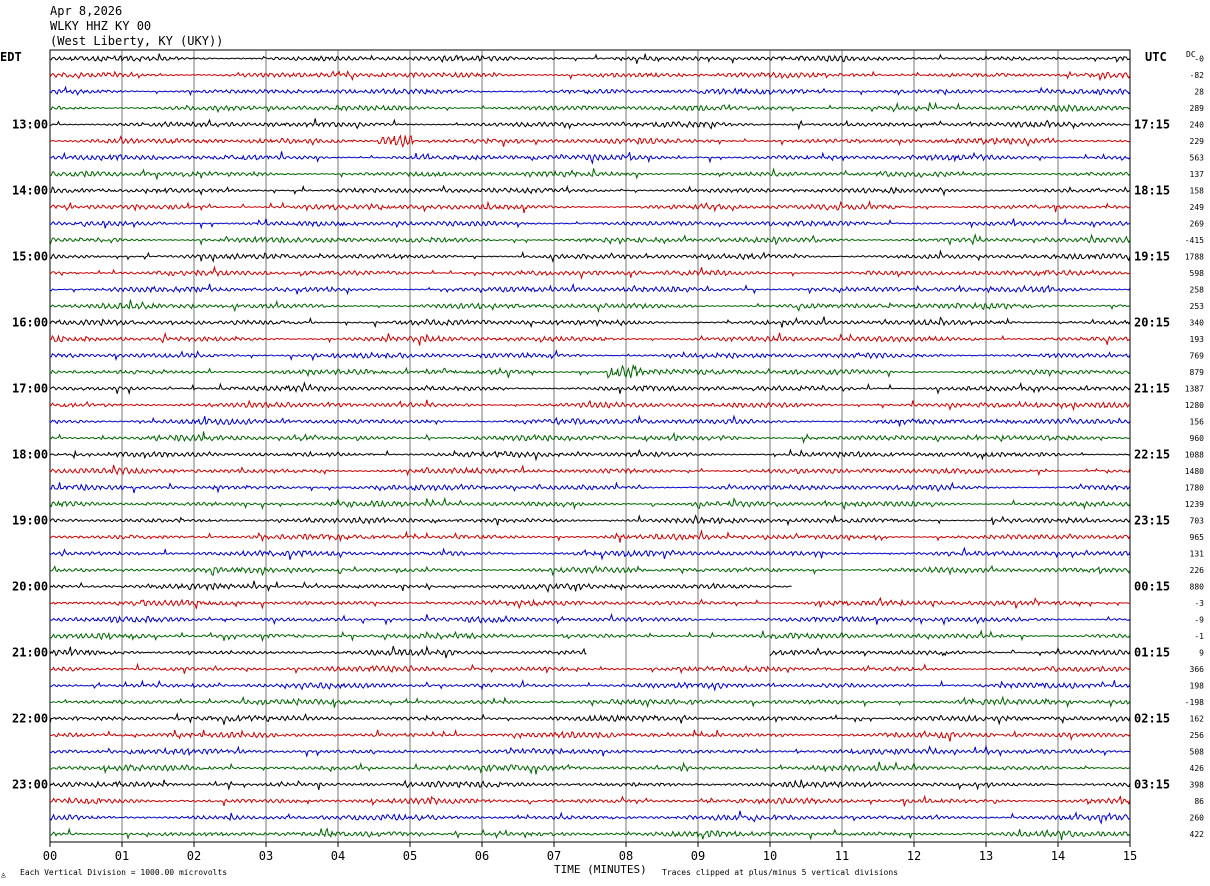 This screenshot has width=1210, height=886. I want to click on hour-label-utc: 22:15, so click(1152, 455).